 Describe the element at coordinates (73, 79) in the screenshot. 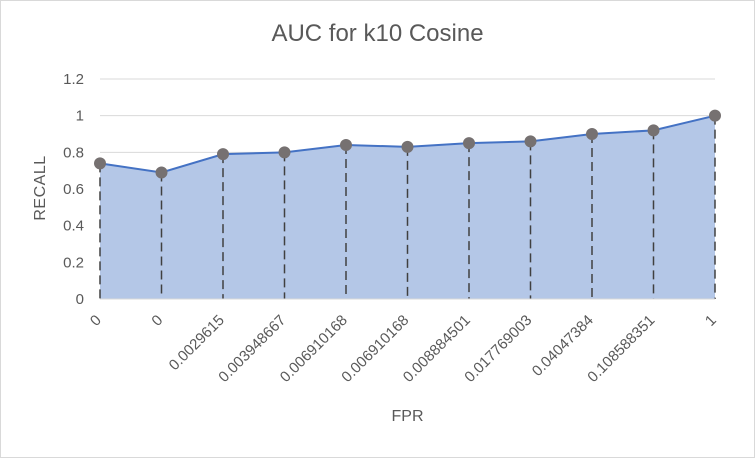

I see `y-tick-label: 1.2` at that location.